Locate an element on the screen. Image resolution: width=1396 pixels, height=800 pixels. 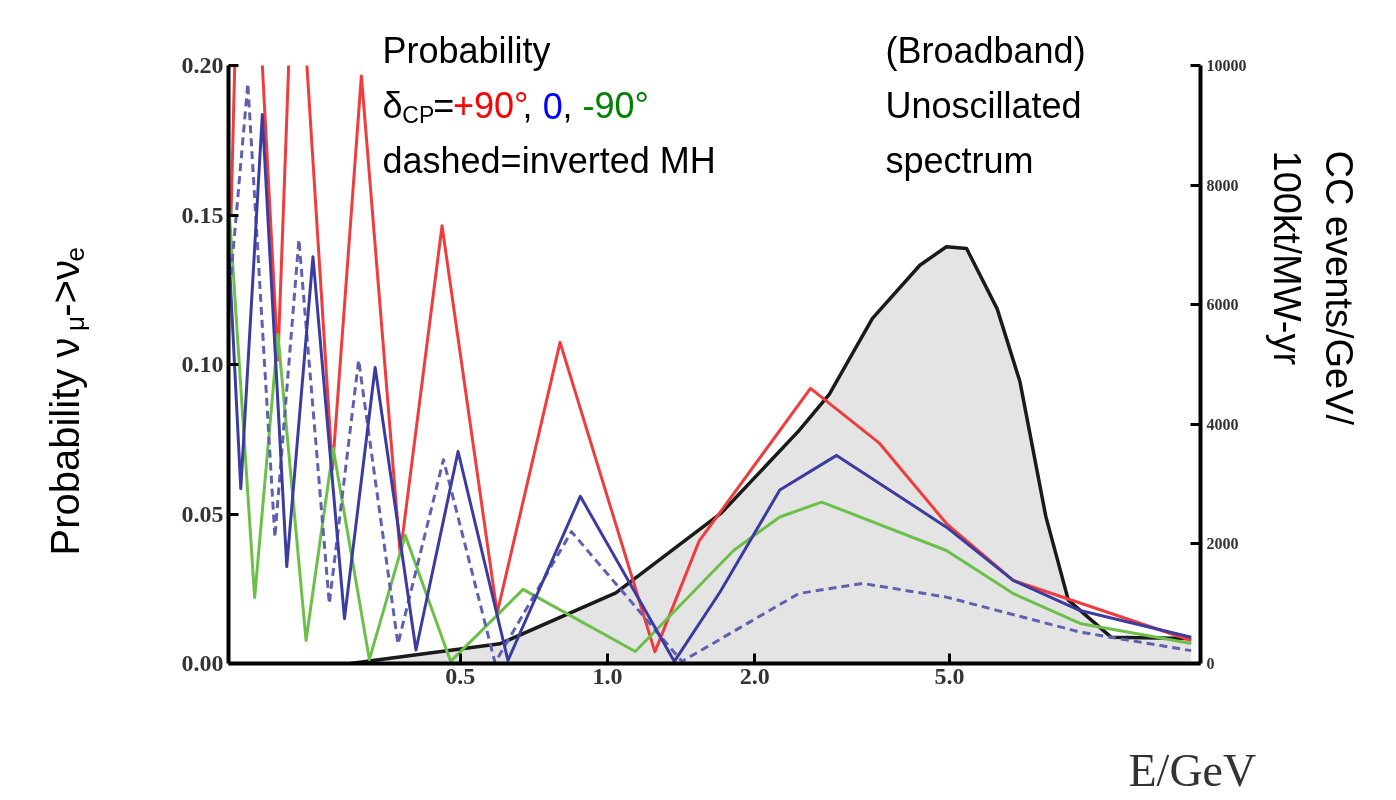
y2-tick-label: 0 is located at coordinates (1210, 663).